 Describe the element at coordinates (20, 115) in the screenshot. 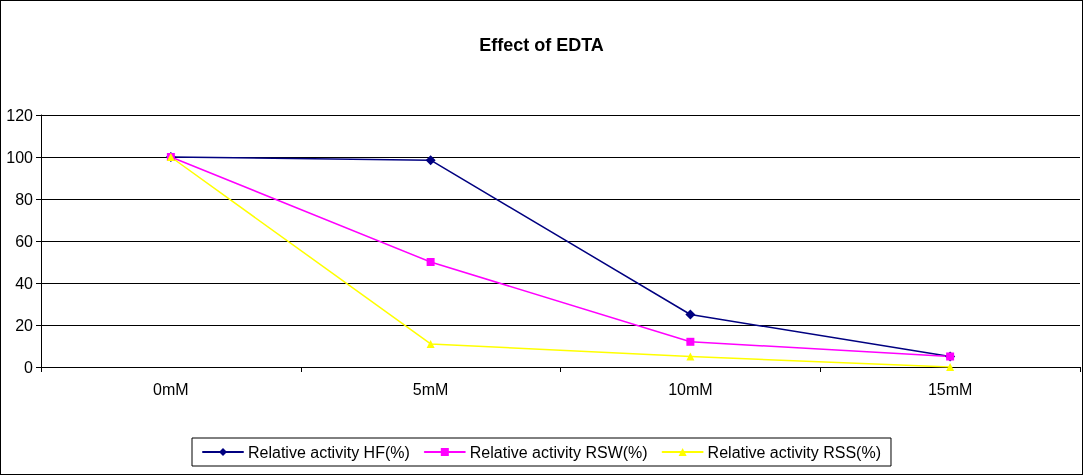

I see `y-tick-label: 120` at that location.